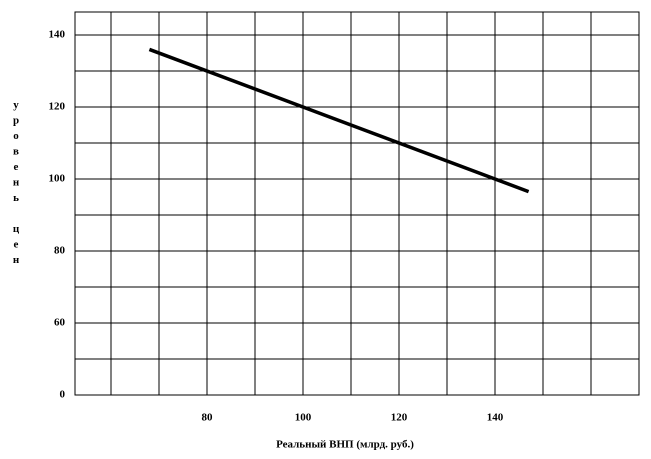 This screenshot has width=651, height=459. I want to click on x-tick-label: 80, so click(208, 418).